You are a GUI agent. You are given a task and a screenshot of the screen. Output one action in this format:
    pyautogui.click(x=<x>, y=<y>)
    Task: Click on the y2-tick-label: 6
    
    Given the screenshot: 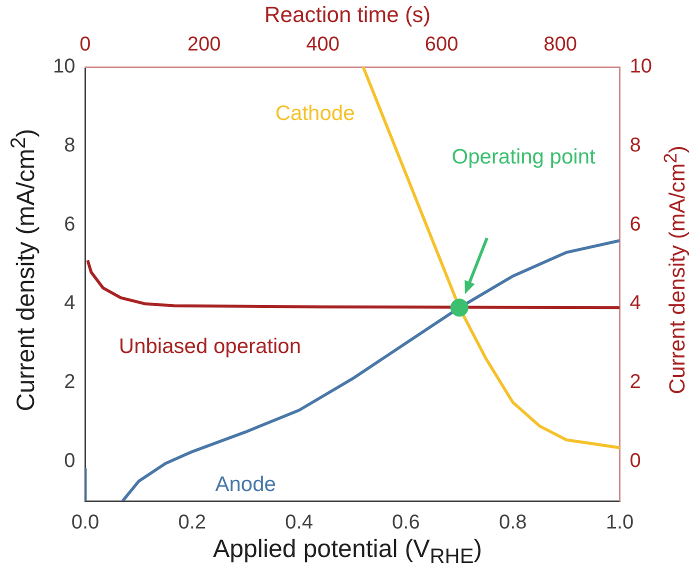 What is the action you would take?
    pyautogui.click(x=635, y=224)
    